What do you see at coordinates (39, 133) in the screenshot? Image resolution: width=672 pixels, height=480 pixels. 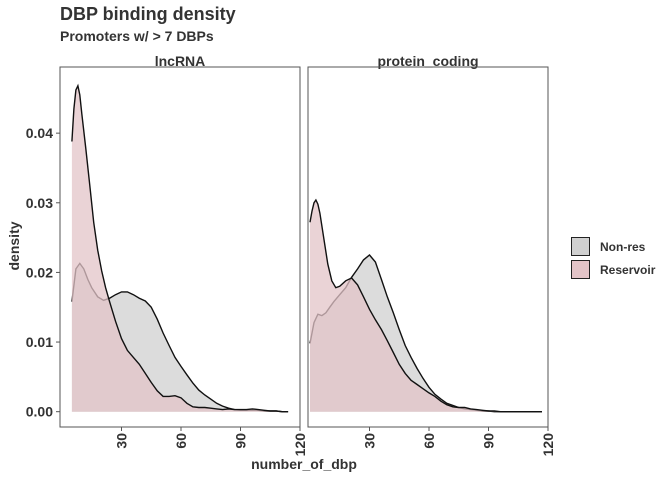 I see `y-tick-label: 0.04` at bounding box center [39, 133].